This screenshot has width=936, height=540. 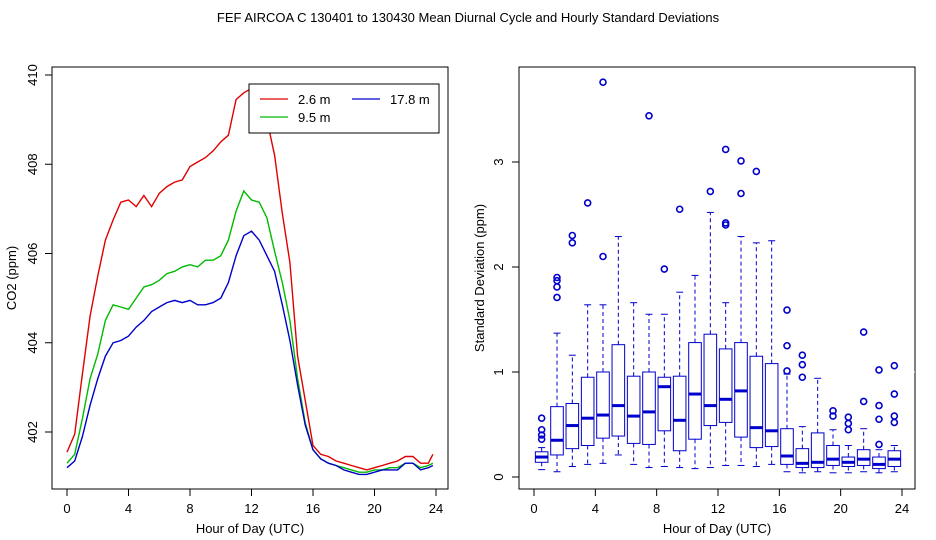 I want to click on co2-x-tick-label: 8, so click(x=189, y=508).